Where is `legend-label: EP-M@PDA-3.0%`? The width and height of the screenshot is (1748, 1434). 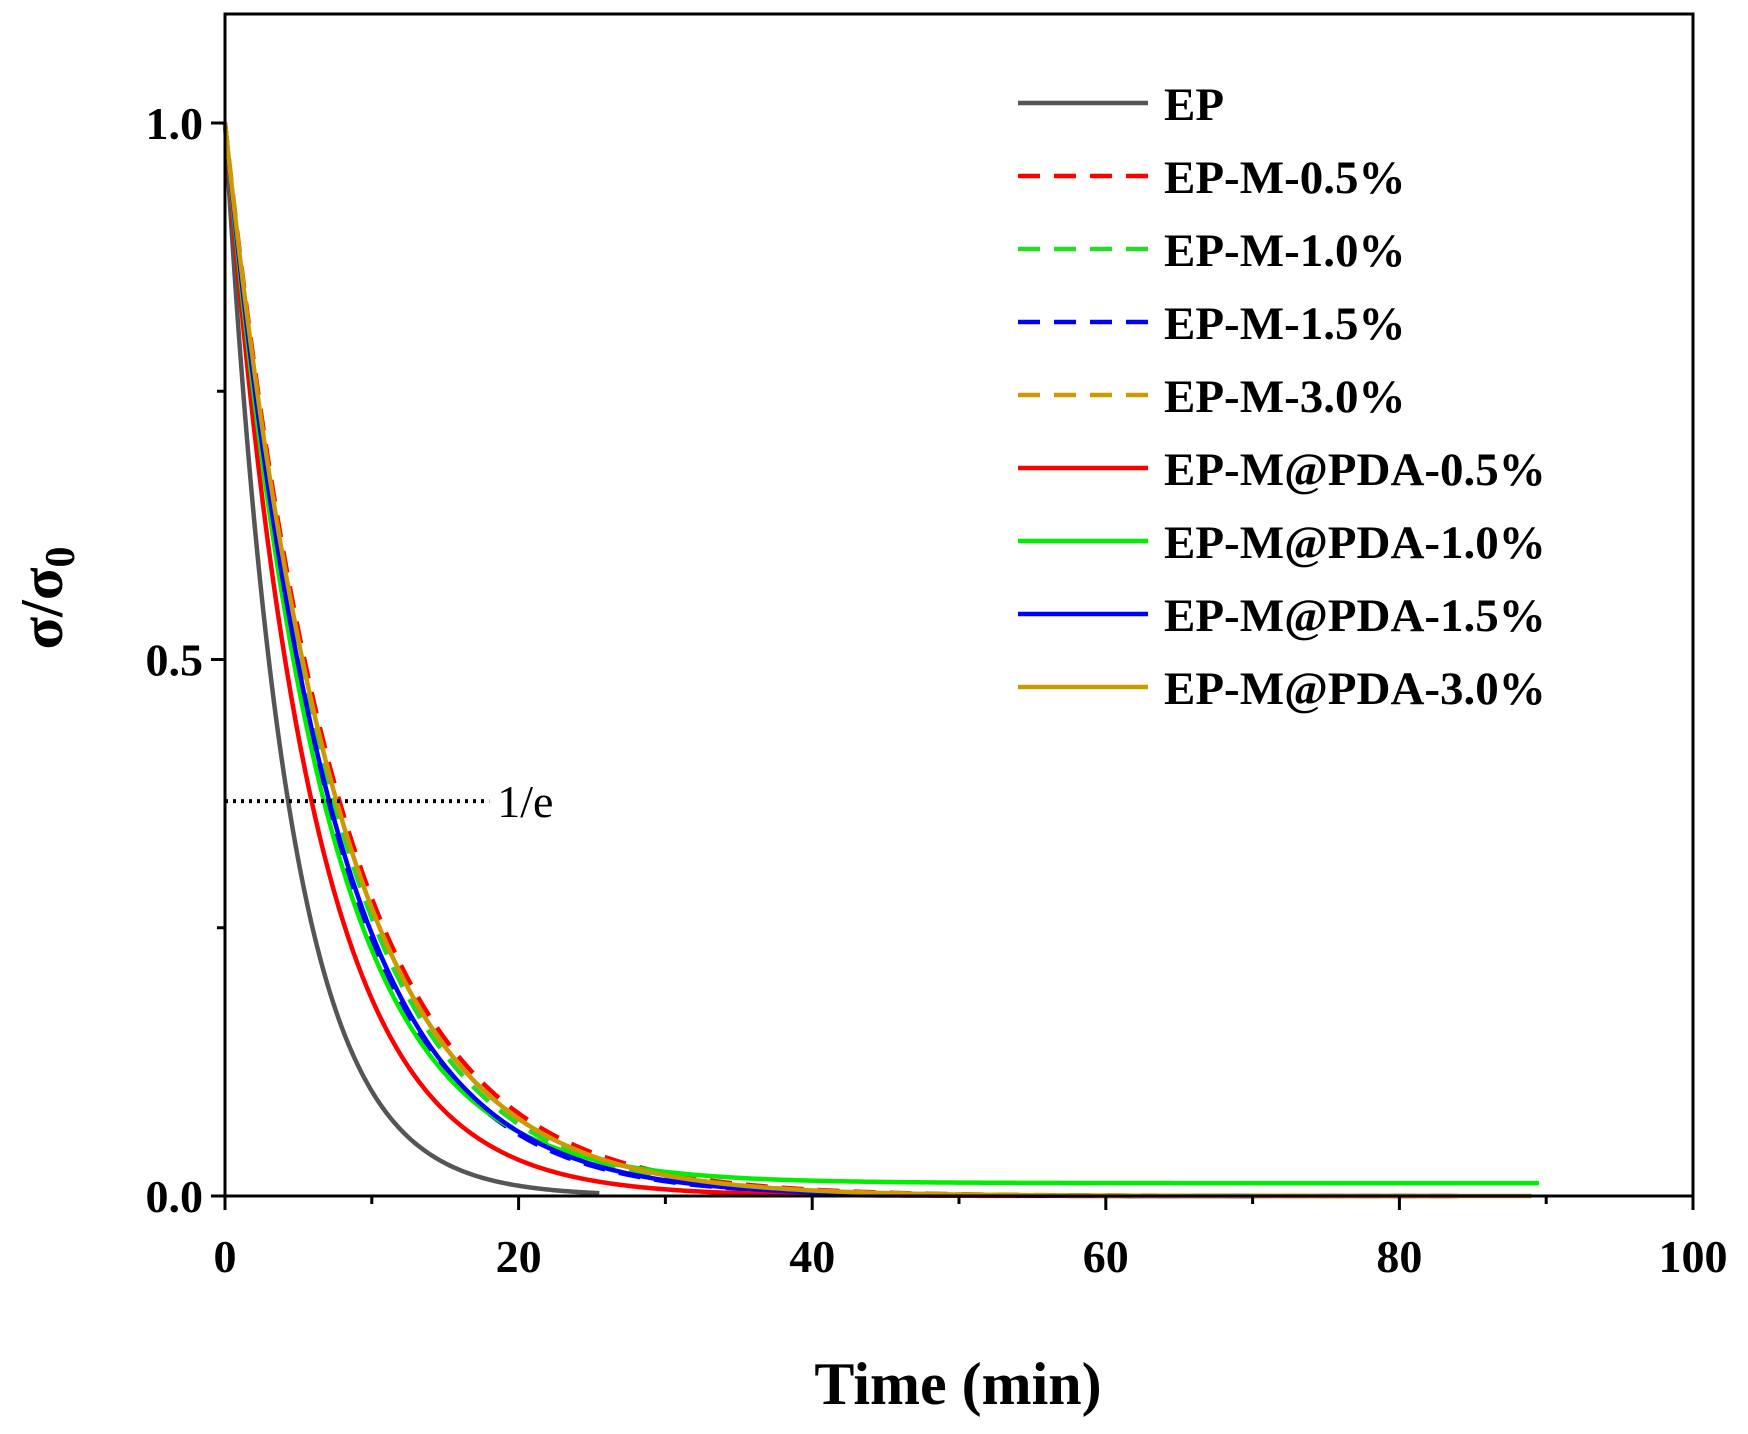
legend-label: EP-M@PDA-3.0% is located at coordinates (1355, 689).